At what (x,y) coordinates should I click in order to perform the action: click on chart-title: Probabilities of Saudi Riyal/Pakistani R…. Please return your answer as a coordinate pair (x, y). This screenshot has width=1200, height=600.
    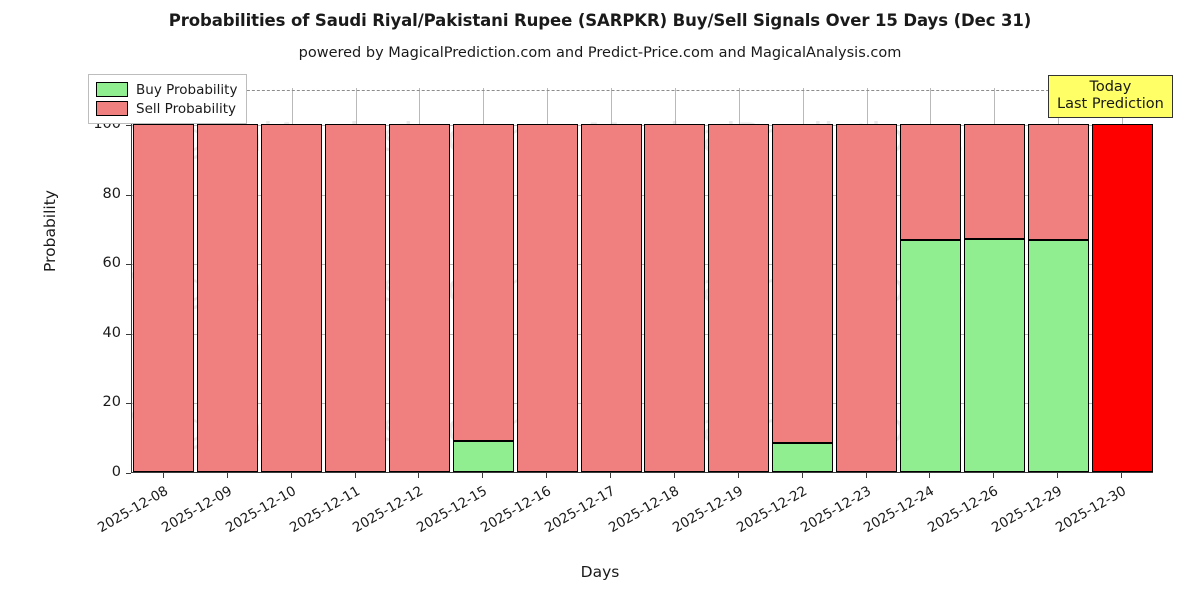
    Looking at the image, I should click on (600, 20).